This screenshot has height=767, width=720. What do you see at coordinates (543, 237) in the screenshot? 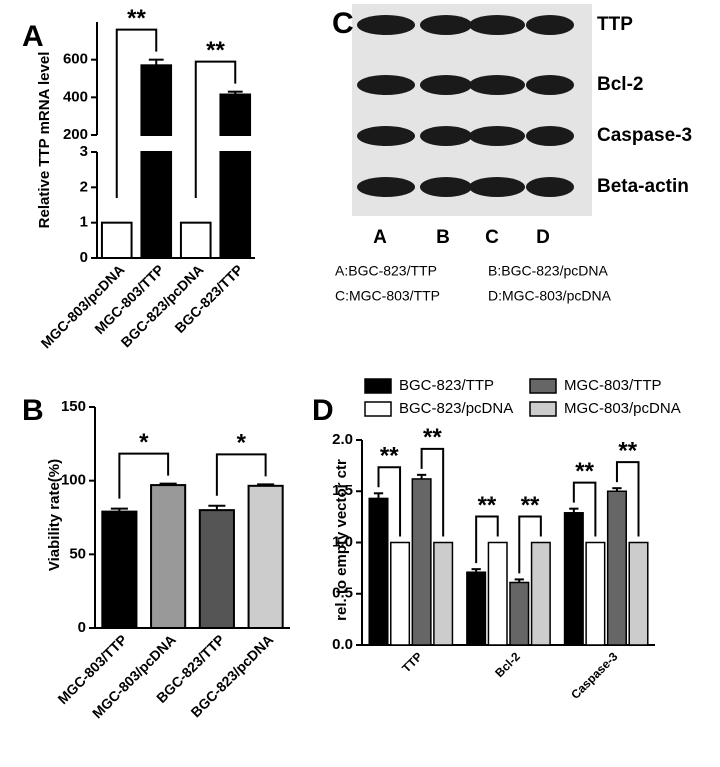
I see `lane-label: D` at bounding box center [543, 237].